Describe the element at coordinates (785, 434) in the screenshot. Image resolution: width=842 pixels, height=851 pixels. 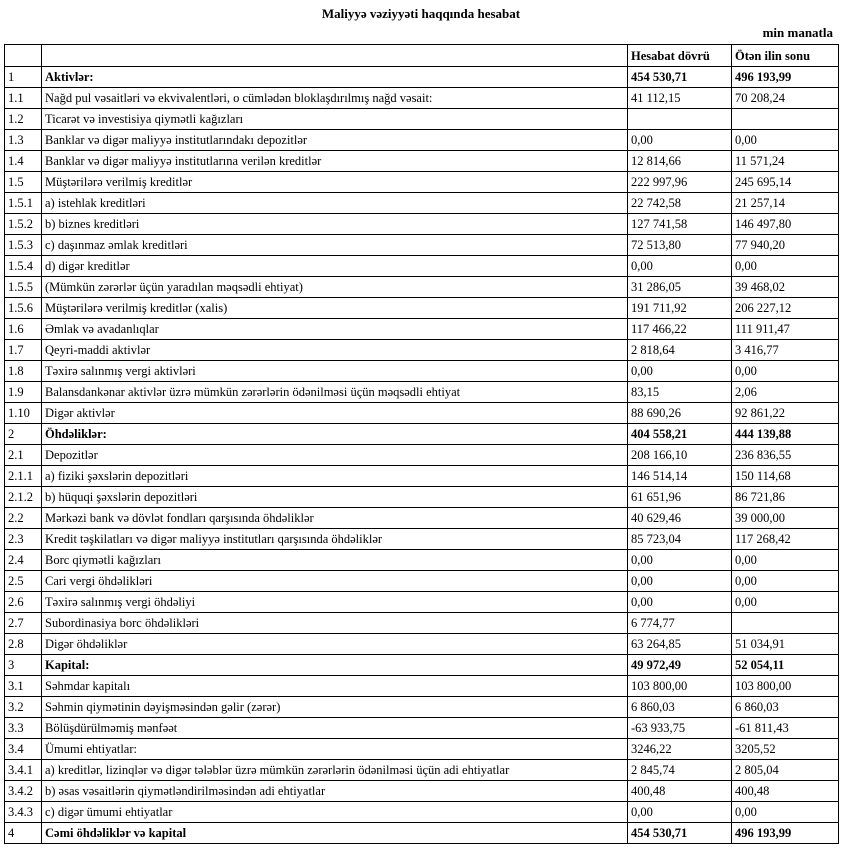
I see `previous-year-value: 444 139,88` at that location.